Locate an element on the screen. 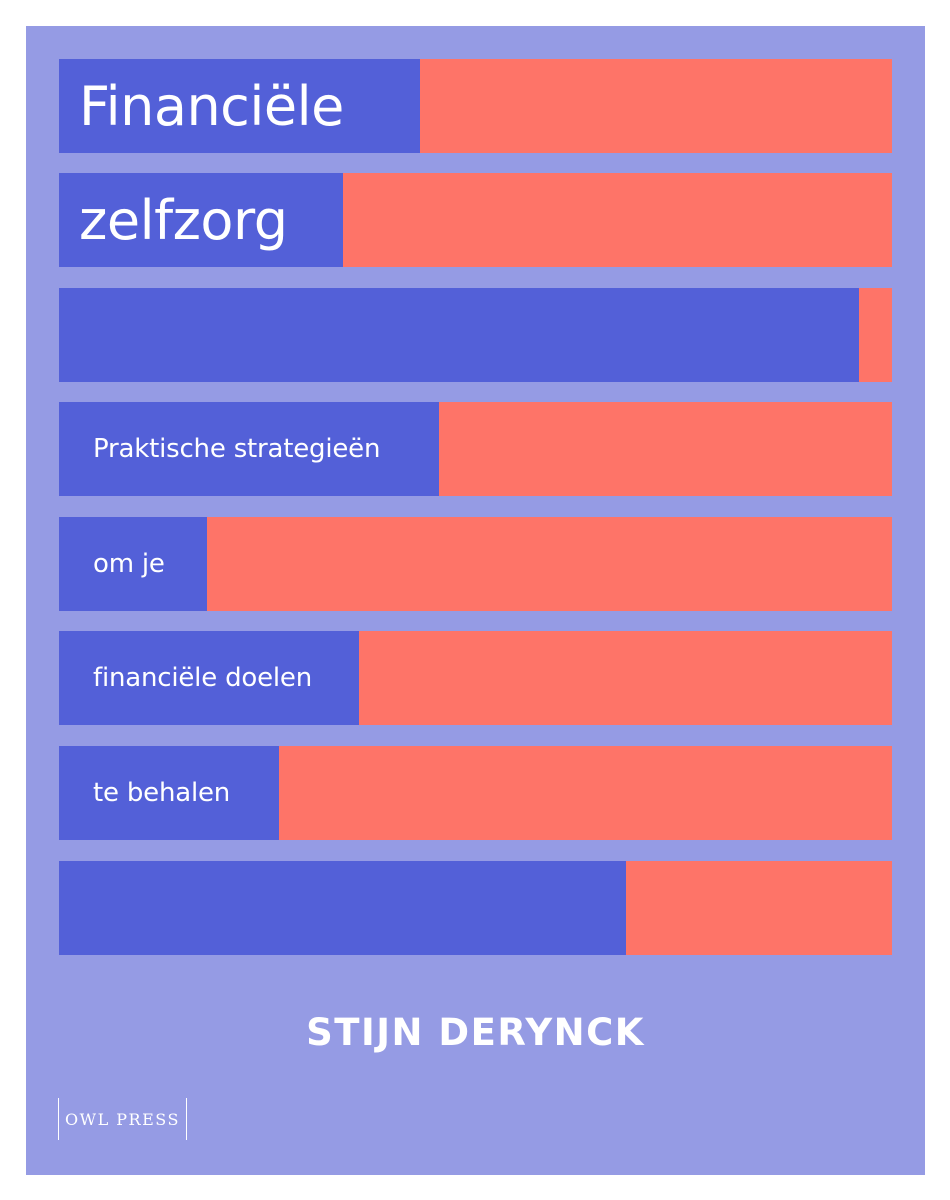 The width and height of the screenshot is (950, 1200). bar-6: financiële doelen is located at coordinates (475, 678).